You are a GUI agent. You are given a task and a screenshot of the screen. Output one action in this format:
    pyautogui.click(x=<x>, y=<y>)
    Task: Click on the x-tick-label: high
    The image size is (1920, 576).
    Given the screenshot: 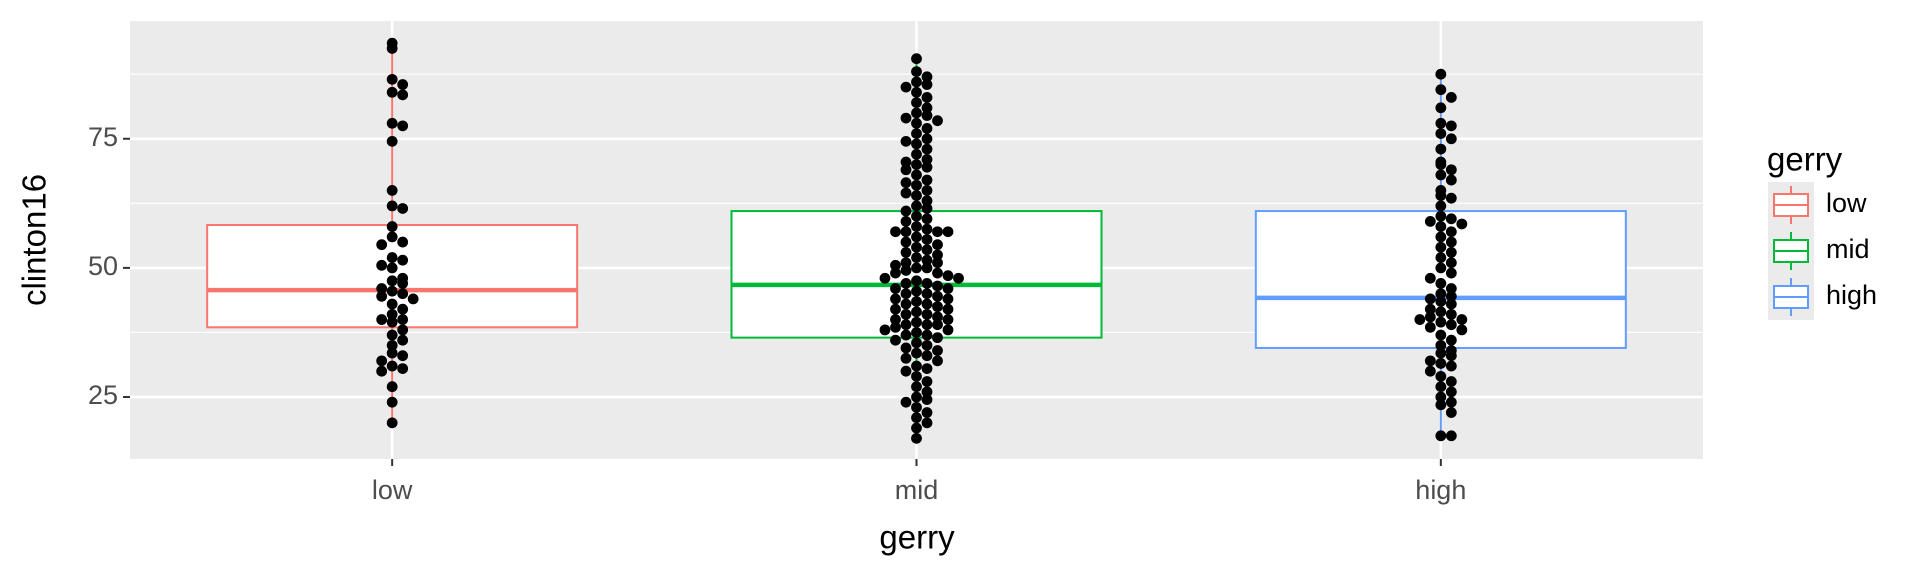 What is the action you would take?
    pyautogui.click(x=1440, y=490)
    